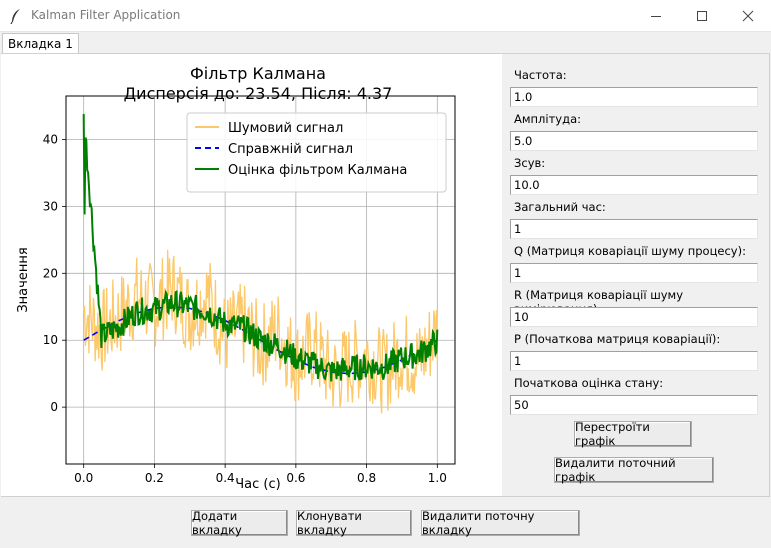 The image size is (771, 548). What do you see at coordinates (540, 75) in the screenshot?
I see `frequency-label: Частота:` at bounding box center [540, 75].